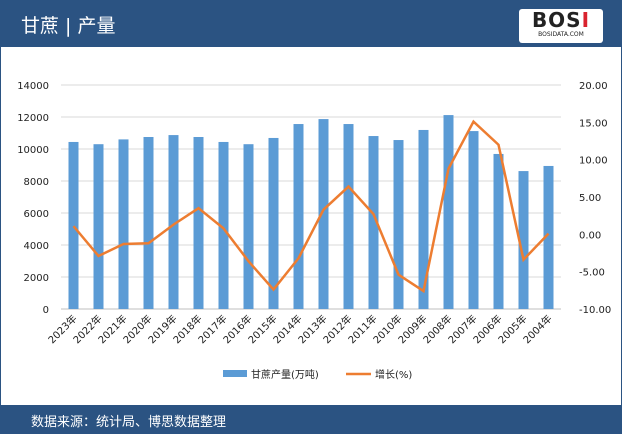 Image resolution: width=622 pixels, height=434 pixels. I want to click on y-left-tick: 12000, so click(33, 118).